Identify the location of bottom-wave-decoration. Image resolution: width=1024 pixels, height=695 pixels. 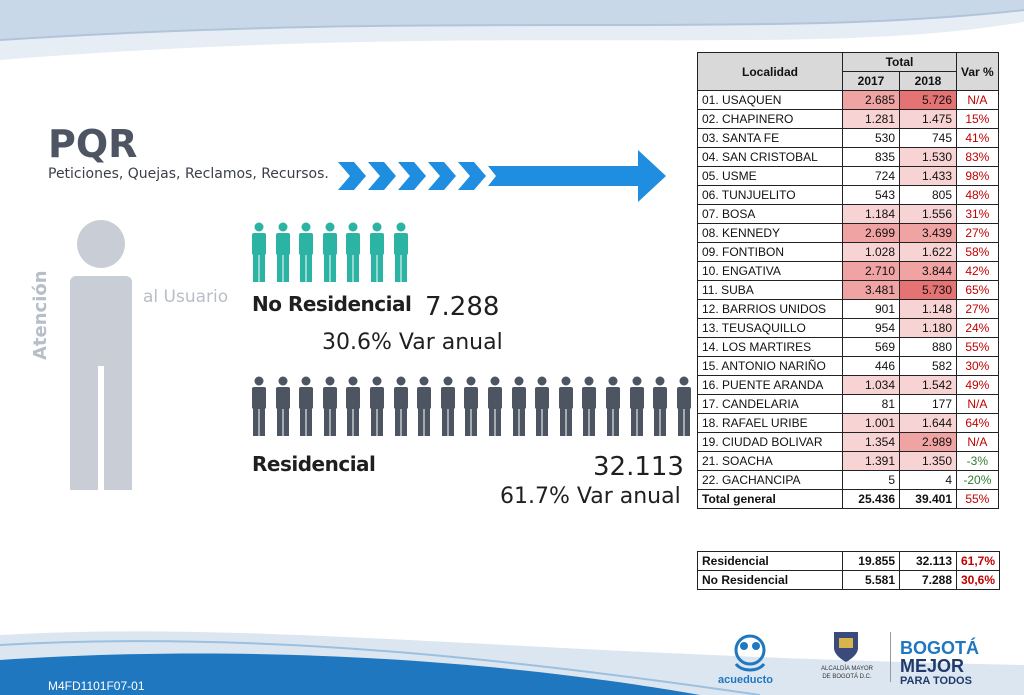
(512, 663).